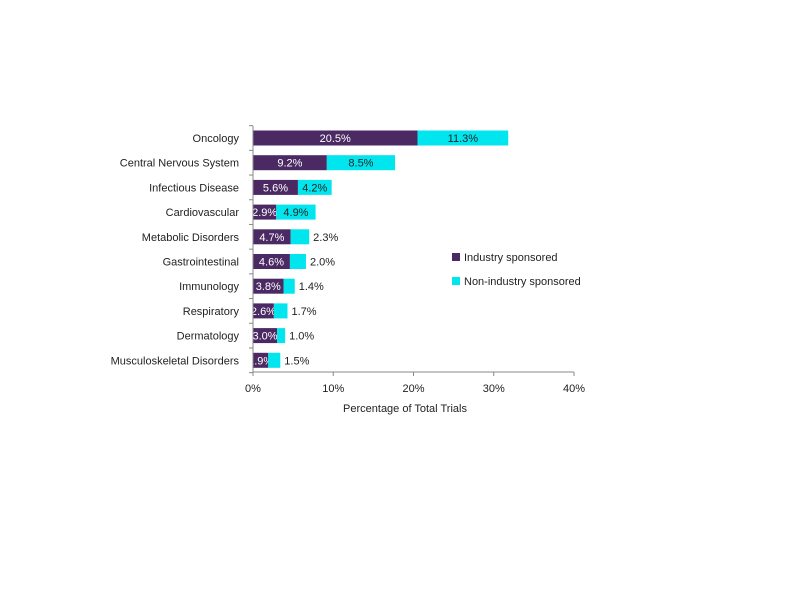 The image size is (800, 600). Describe the element at coordinates (191, 238) in the screenshot. I see `category-label: Metabolic Disorders` at that location.